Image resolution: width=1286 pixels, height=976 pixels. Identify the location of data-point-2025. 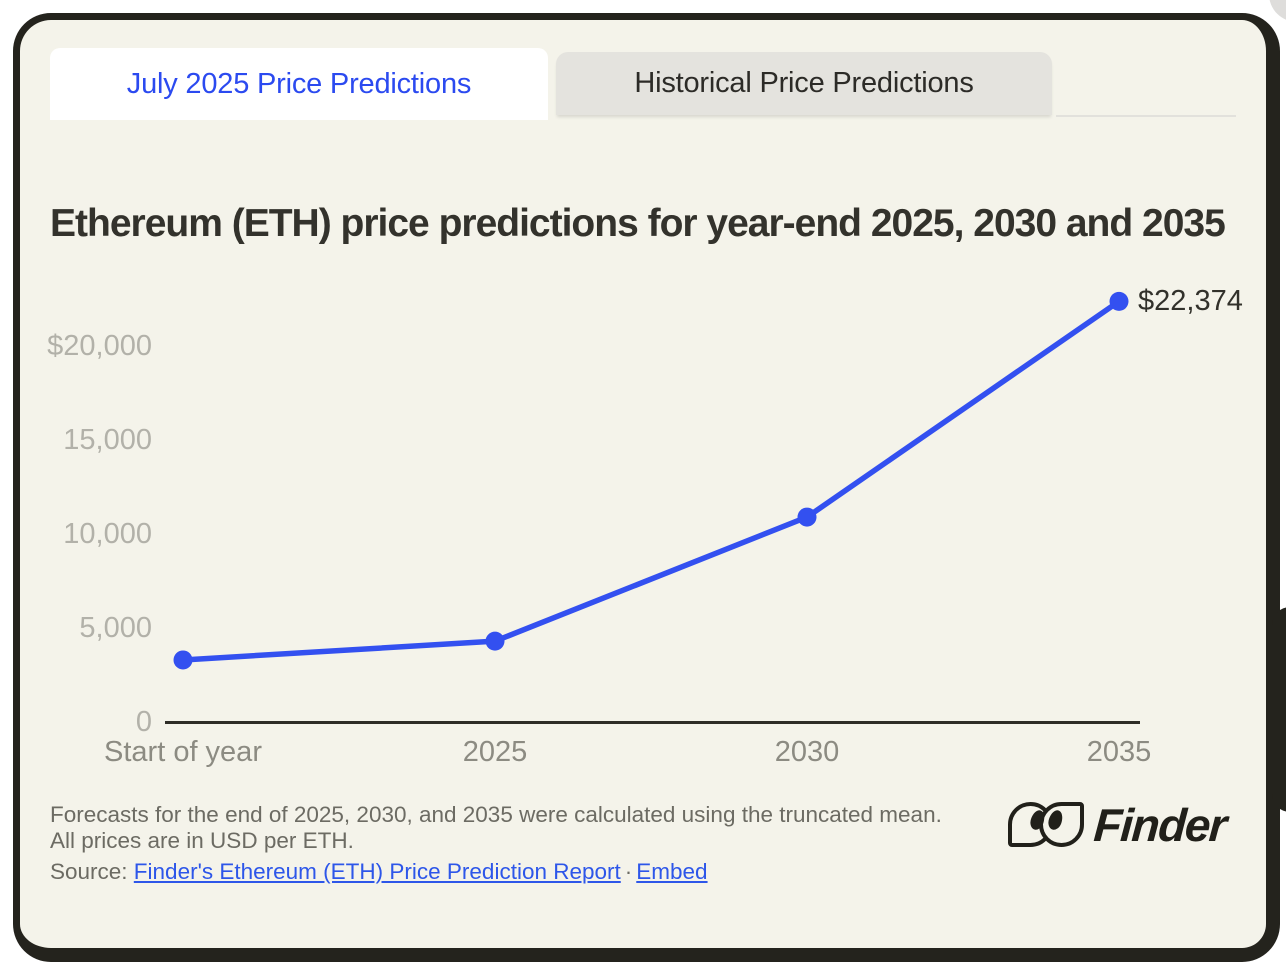
(495, 641).